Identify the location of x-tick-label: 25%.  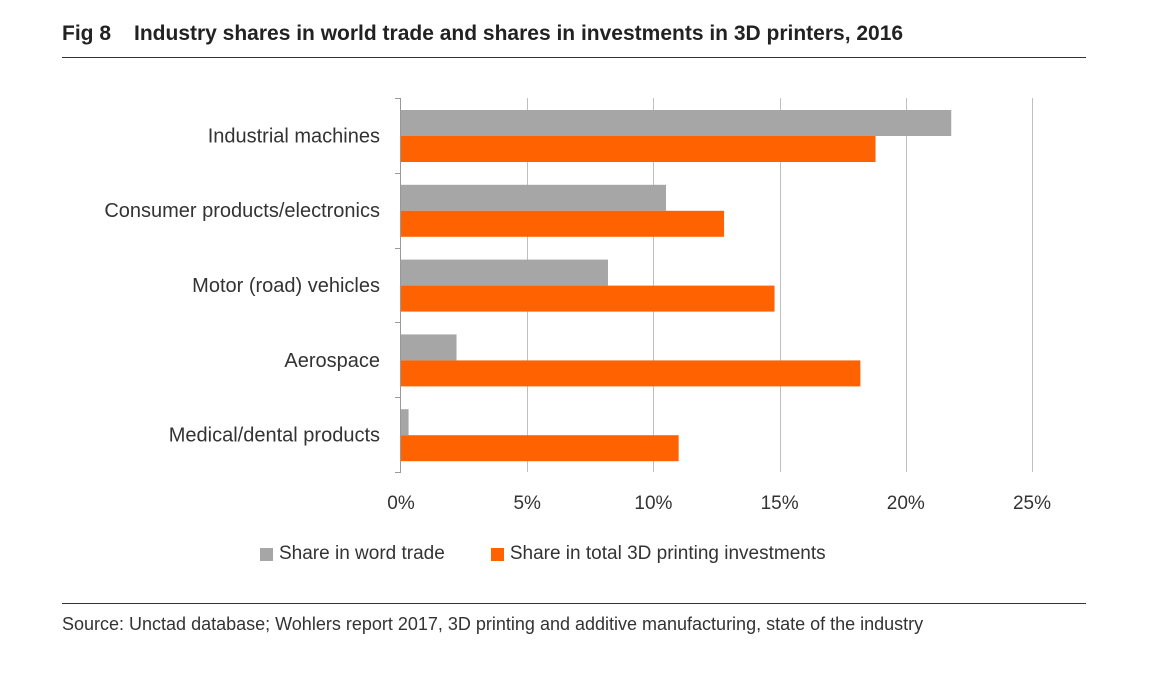
(1032, 503).